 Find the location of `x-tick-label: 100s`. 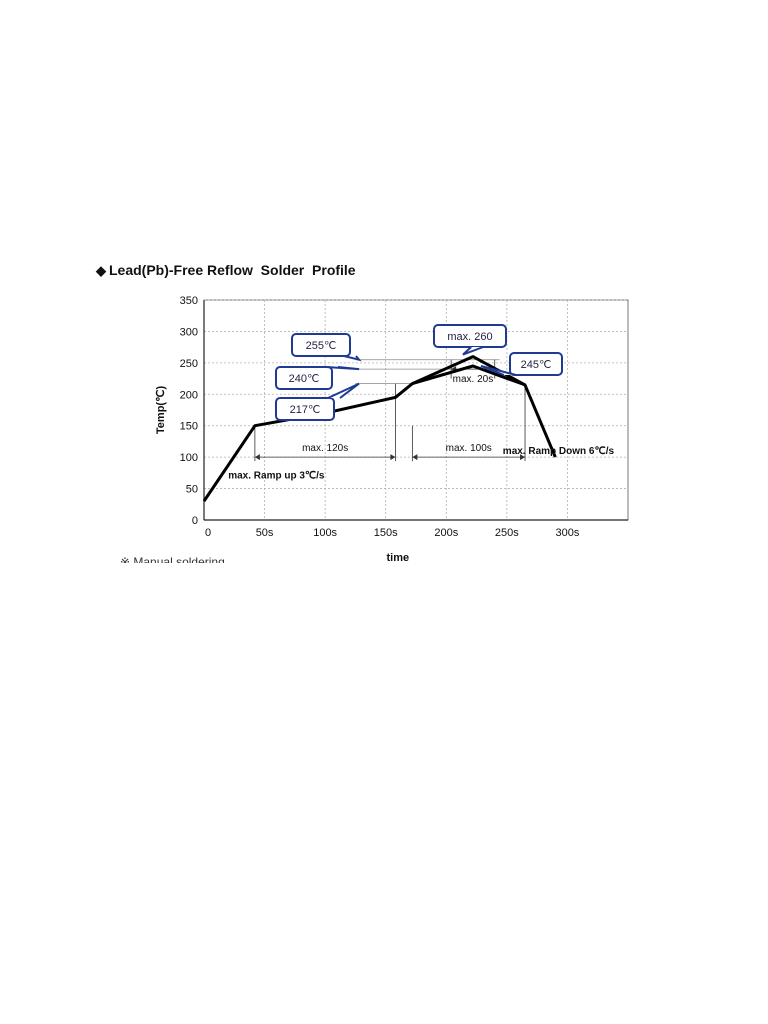

x-tick-label: 100s is located at coordinates (325, 533).